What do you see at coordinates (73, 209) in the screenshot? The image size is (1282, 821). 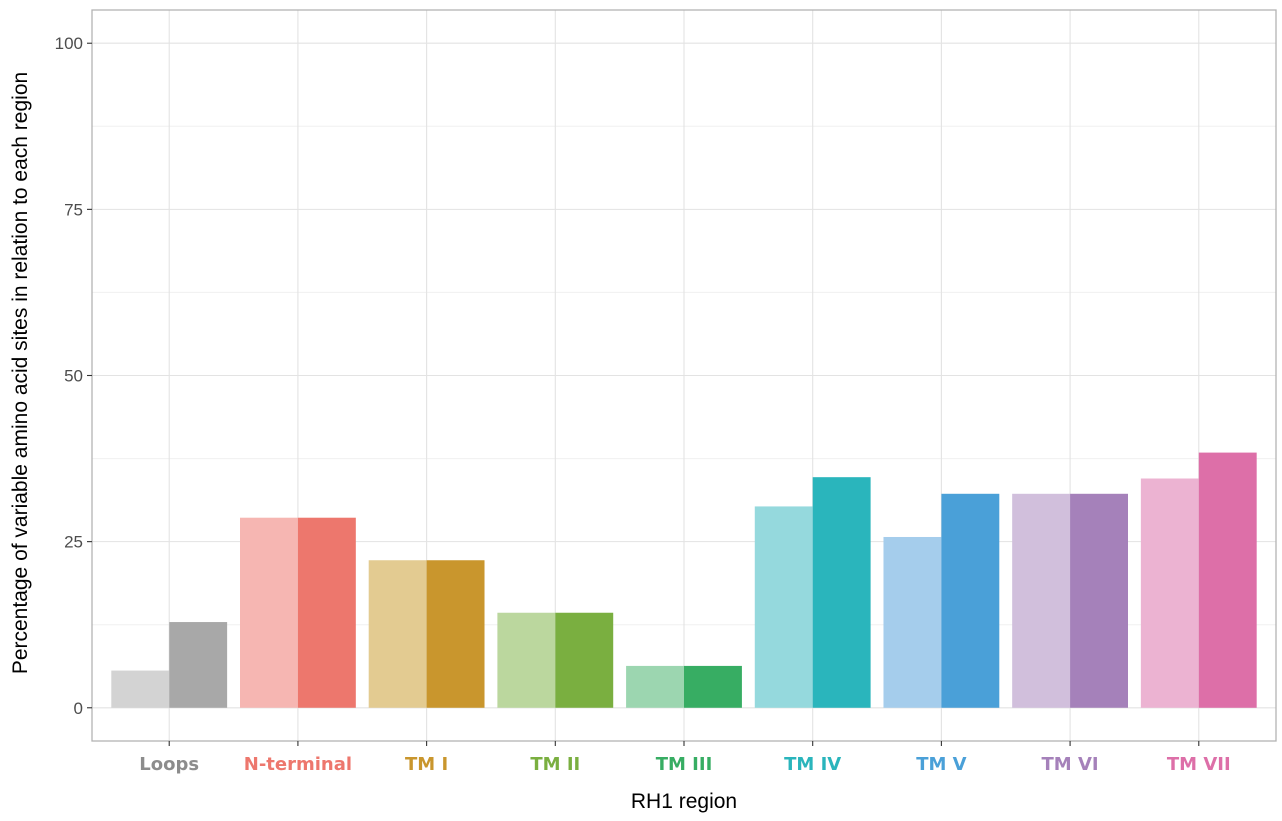 I see `y-tick-label: 75` at bounding box center [73, 209].